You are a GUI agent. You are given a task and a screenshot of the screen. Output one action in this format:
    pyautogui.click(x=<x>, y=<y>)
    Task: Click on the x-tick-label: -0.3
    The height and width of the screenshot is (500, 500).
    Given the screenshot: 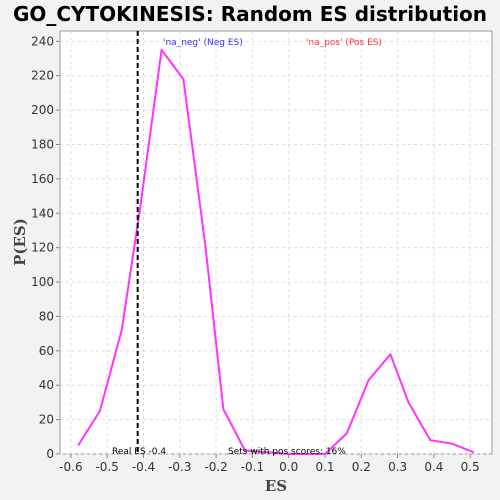 What is the action you would take?
    pyautogui.click(x=179, y=467)
    